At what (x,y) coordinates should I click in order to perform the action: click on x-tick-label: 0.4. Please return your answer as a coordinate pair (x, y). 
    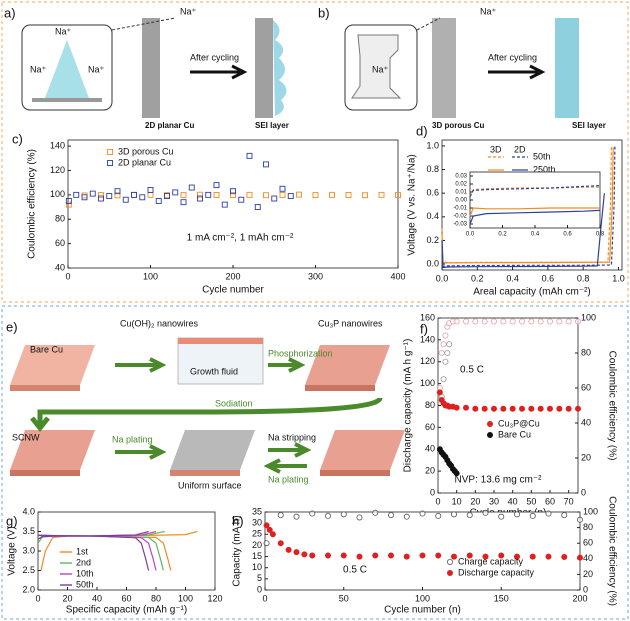
    Looking at the image, I should click on (512, 278).